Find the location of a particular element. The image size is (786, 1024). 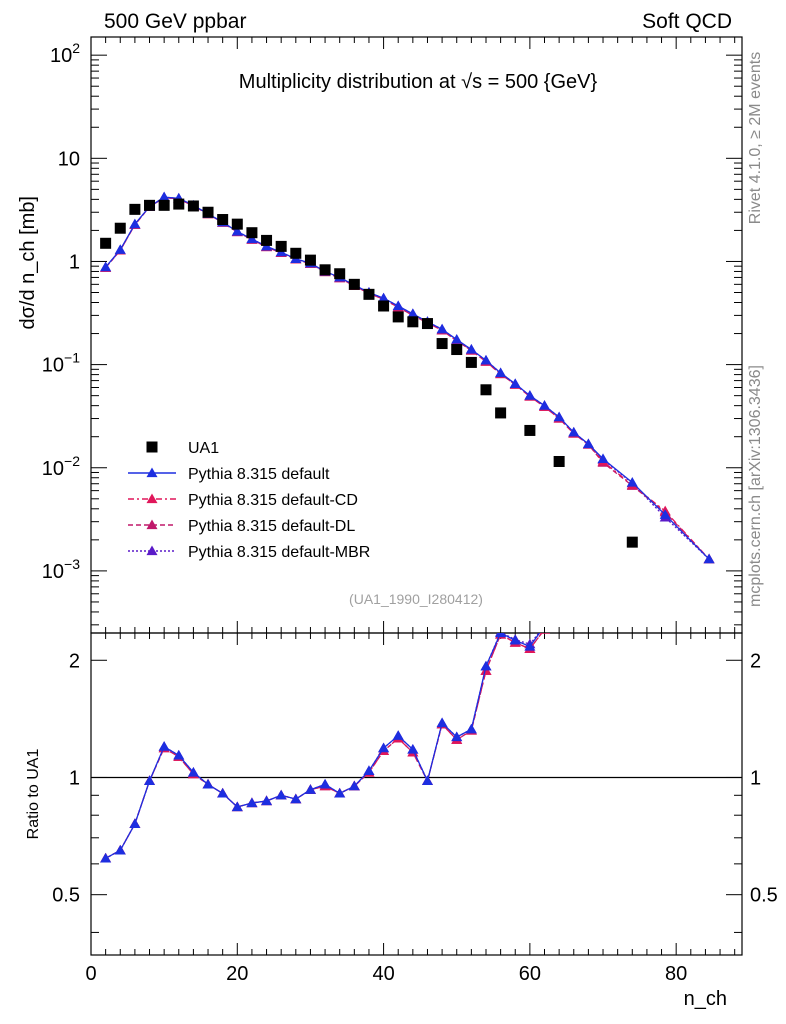

ratio-plot-area is located at coordinates (325, 748).